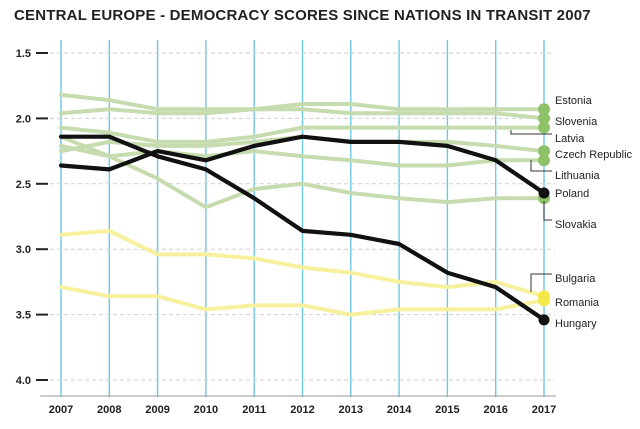  Describe the element at coordinates (302, 134) in the screenshot. I see `series-line-latvia` at that location.